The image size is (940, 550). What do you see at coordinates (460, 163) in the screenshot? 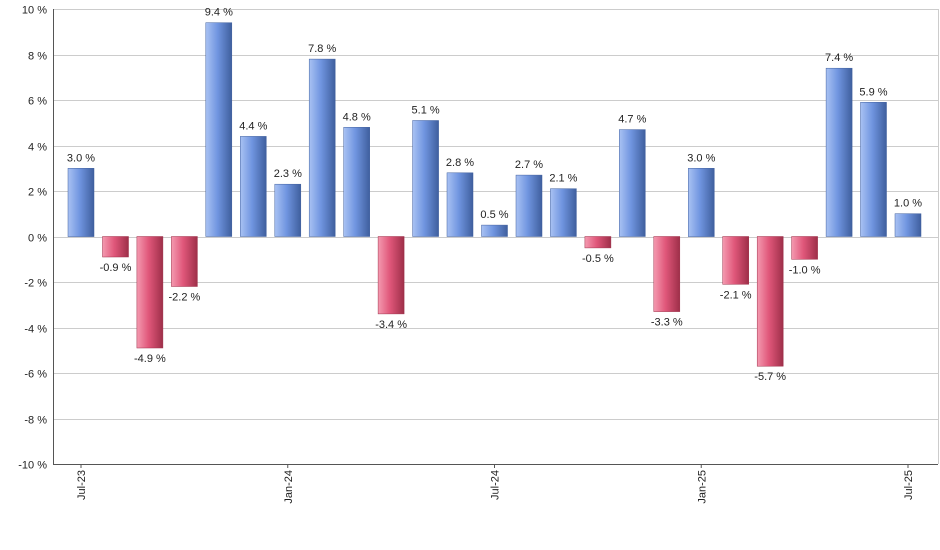
I see `data-label-Jun-24: 2.8 %` at bounding box center [460, 163].